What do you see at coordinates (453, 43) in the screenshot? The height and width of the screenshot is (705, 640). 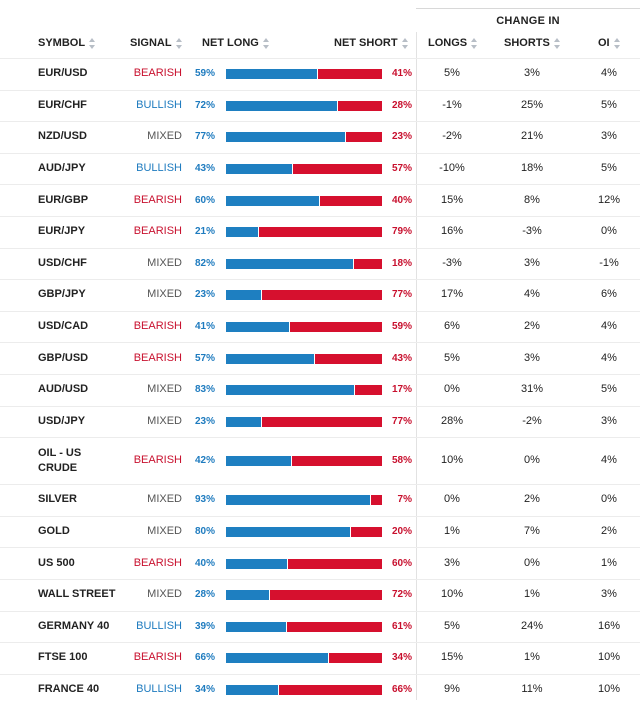 I see `longs-column-header: LONGS` at bounding box center [453, 43].